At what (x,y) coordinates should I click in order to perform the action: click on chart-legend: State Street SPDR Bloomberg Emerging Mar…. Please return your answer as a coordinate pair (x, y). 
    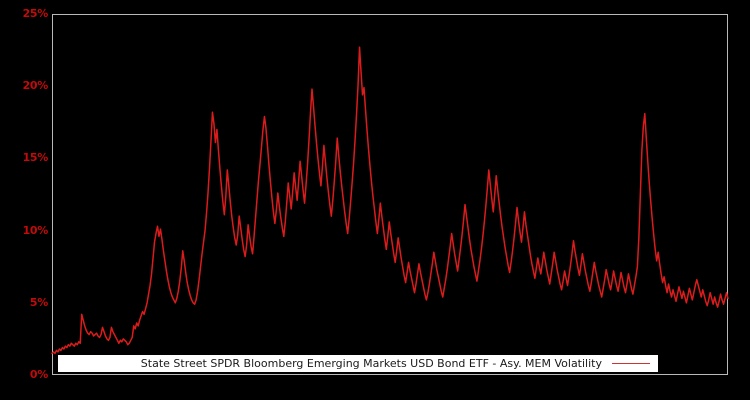
    Looking at the image, I should click on (358, 363).